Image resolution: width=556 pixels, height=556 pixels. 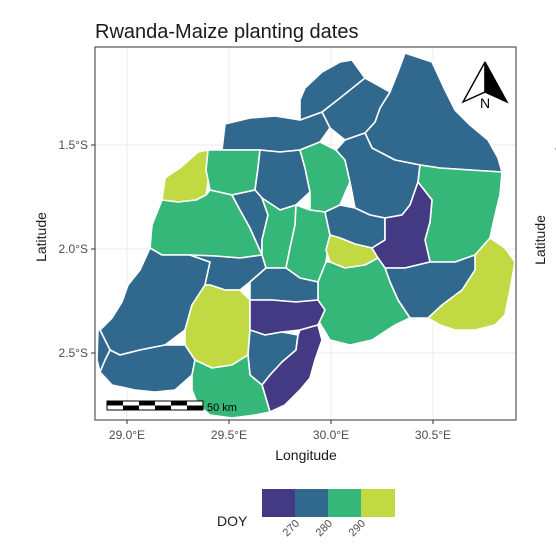 What do you see at coordinates (306, 455) in the screenshot?
I see `x-axis-title: Longitude` at bounding box center [306, 455].